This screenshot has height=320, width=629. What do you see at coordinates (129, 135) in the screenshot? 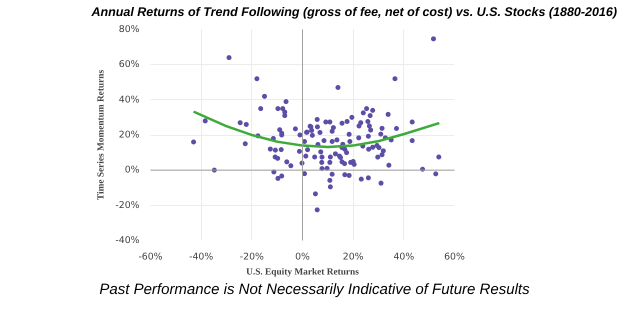
I see `y-tick-label: 20%` at bounding box center [129, 135].